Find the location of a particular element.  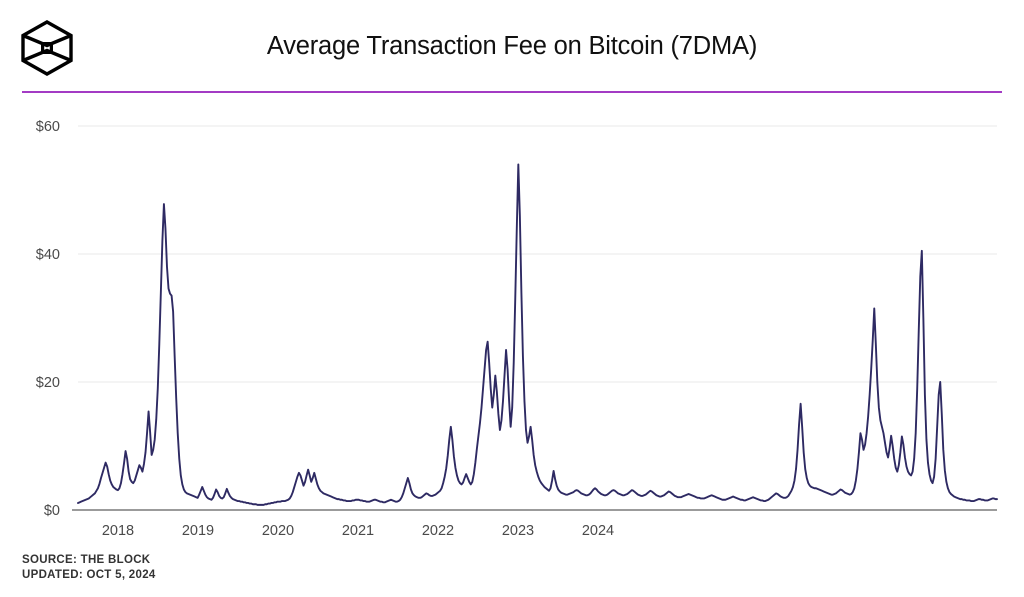

x-axis-tick-label: 2018 is located at coordinates (118, 531).